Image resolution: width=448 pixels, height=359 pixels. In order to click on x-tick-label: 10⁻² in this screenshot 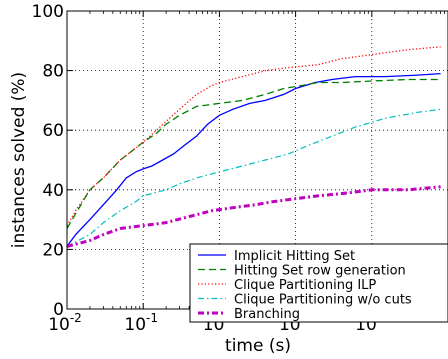, I will do `click(65, 323)`.